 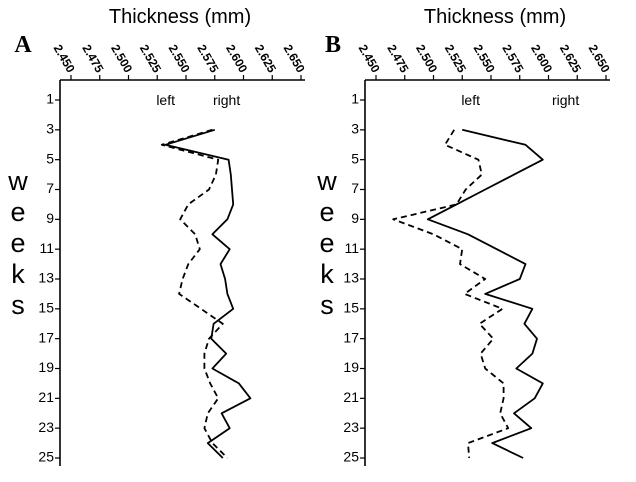 I want to click on panel-label: A, so click(x=23, y=45).